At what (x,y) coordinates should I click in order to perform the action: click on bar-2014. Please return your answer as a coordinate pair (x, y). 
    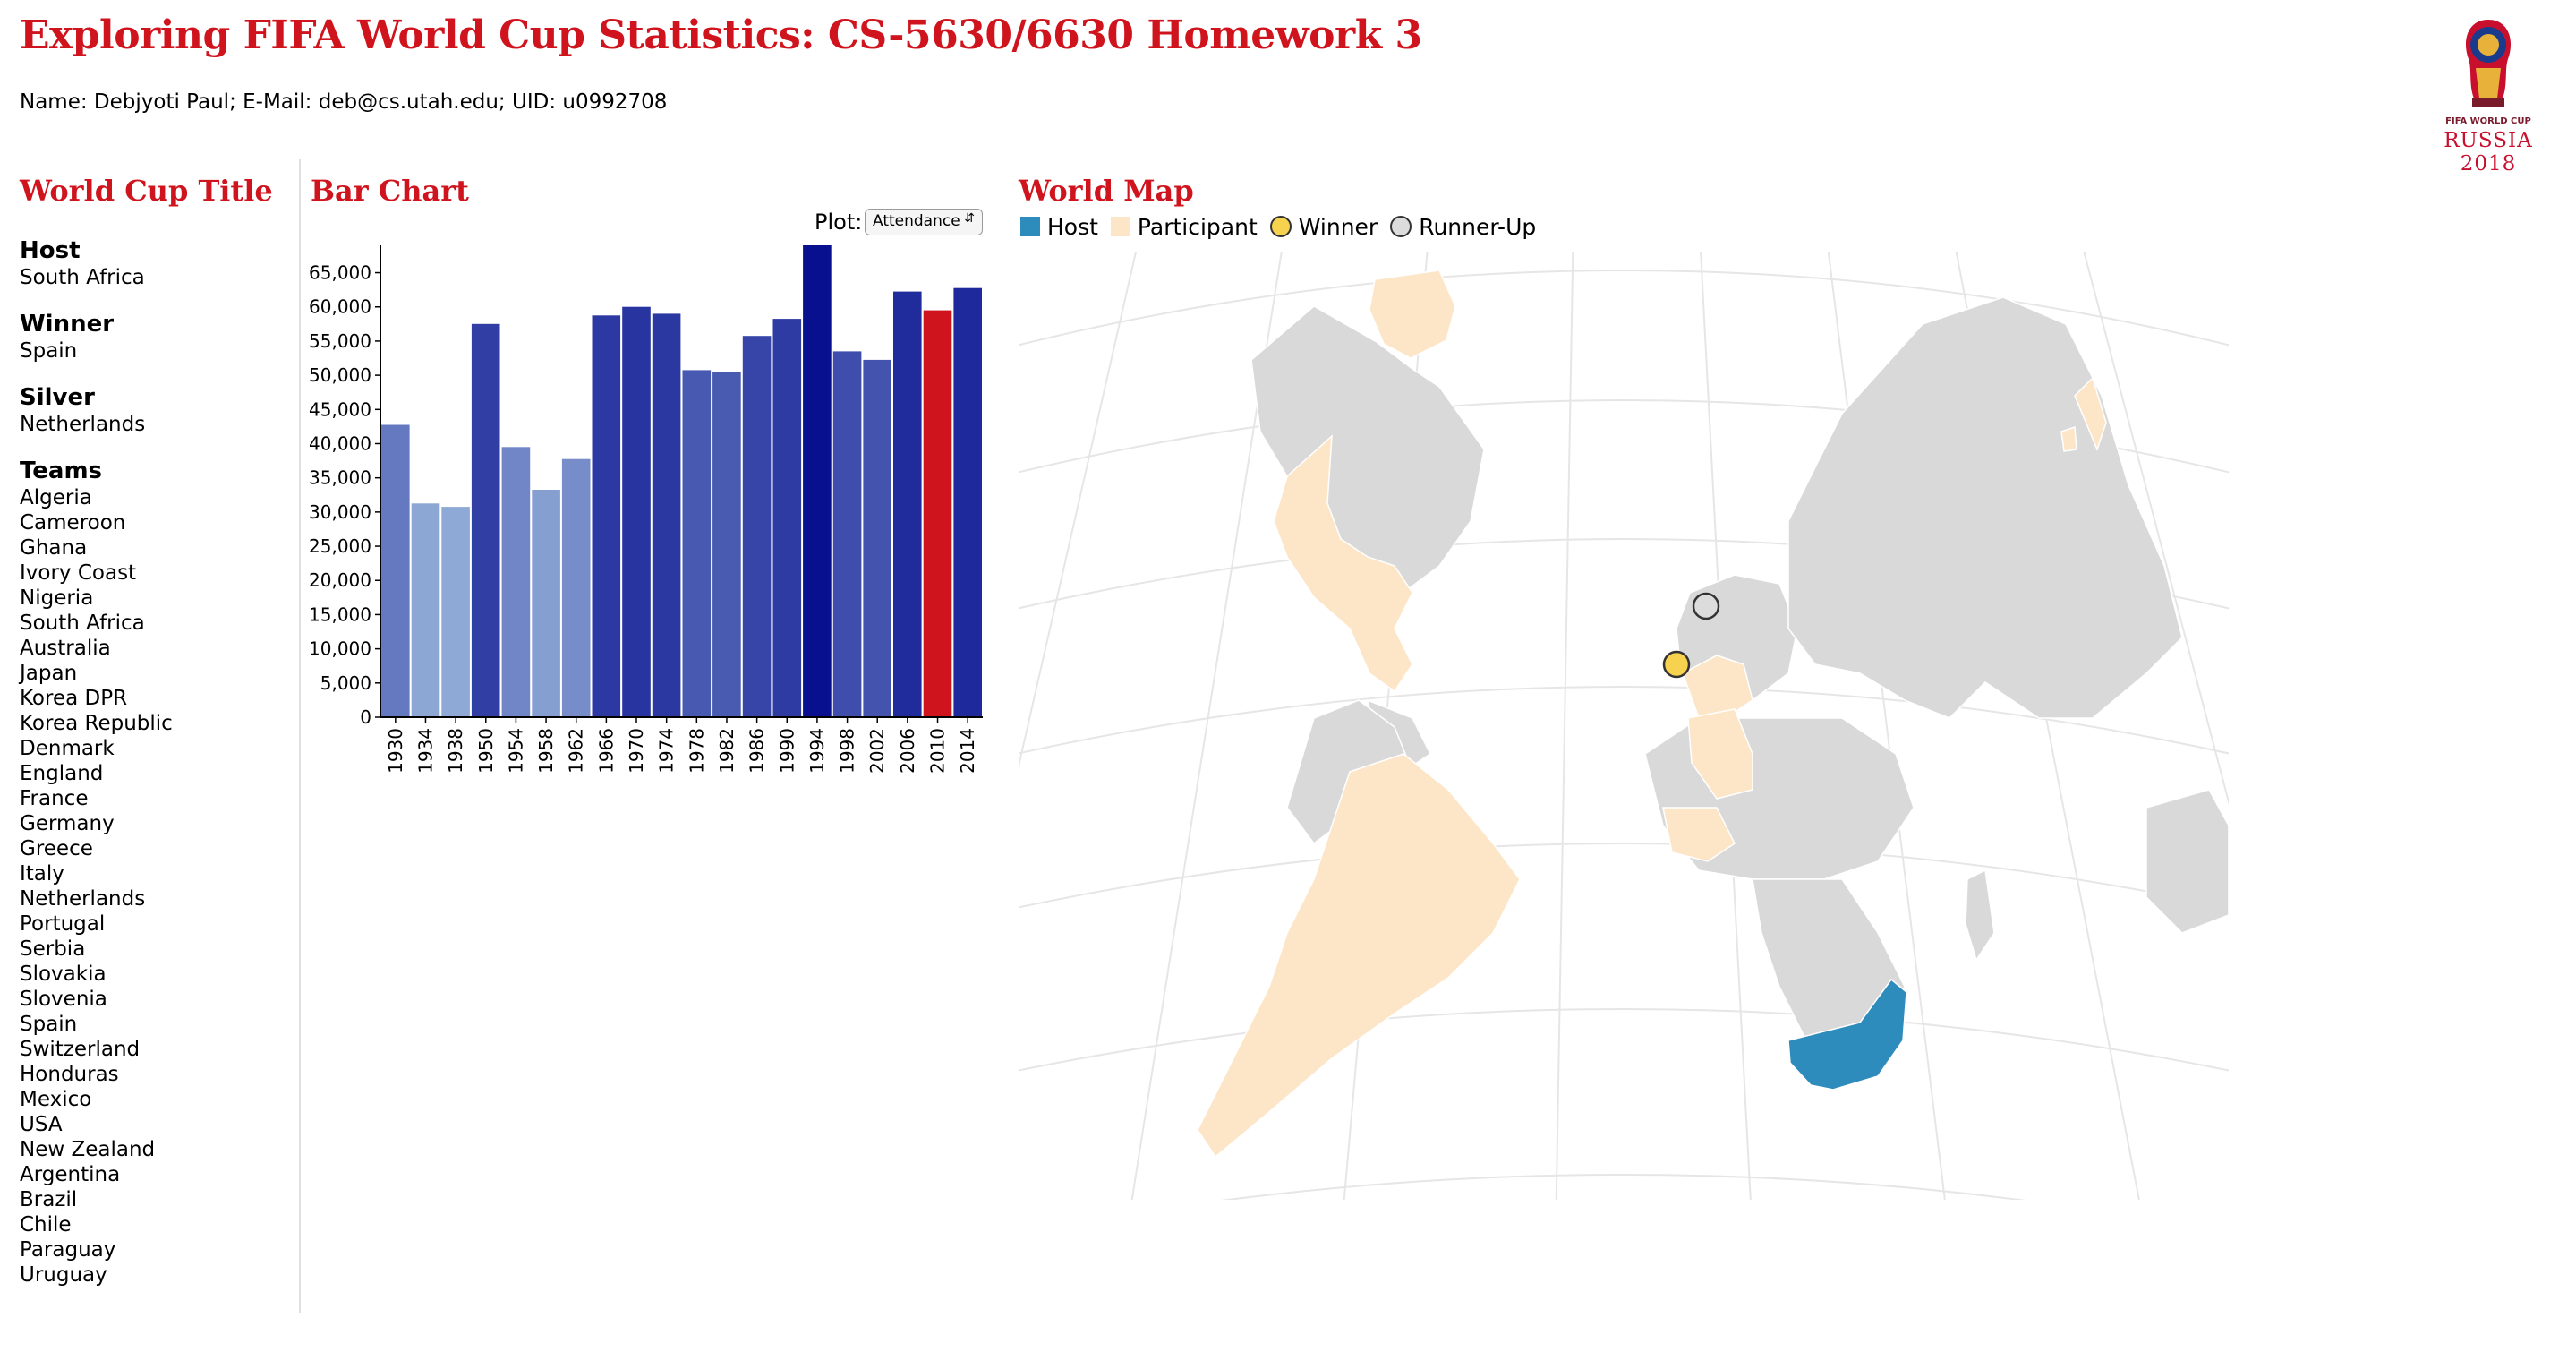
    Looking at the image, I should click on (967, 502).